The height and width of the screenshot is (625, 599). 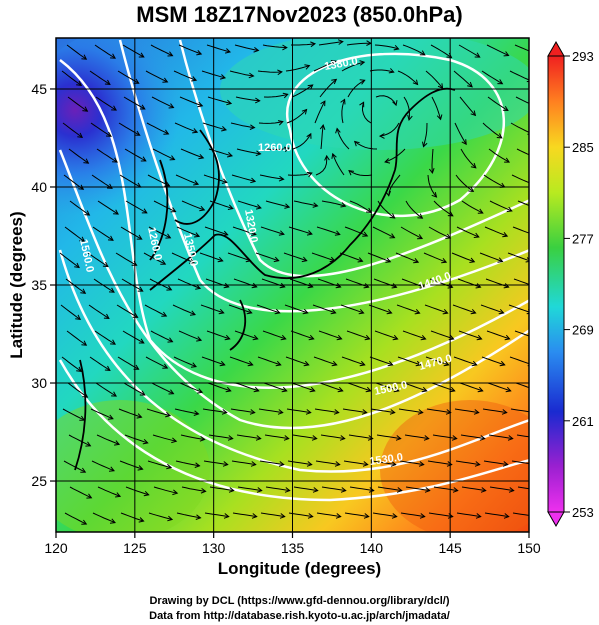 I want to click on x-tick-label: 125, so click(x=135, y=548).